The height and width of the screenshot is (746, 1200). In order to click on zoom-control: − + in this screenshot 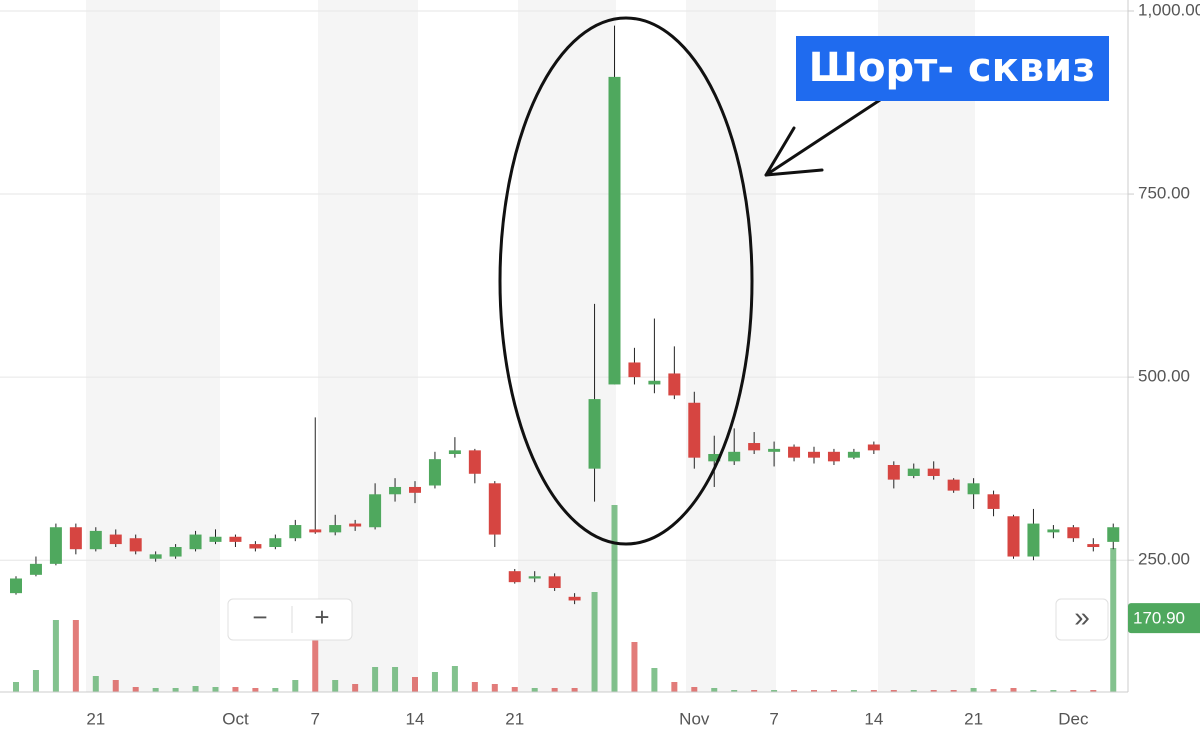, I will do `click(290, 619)`.